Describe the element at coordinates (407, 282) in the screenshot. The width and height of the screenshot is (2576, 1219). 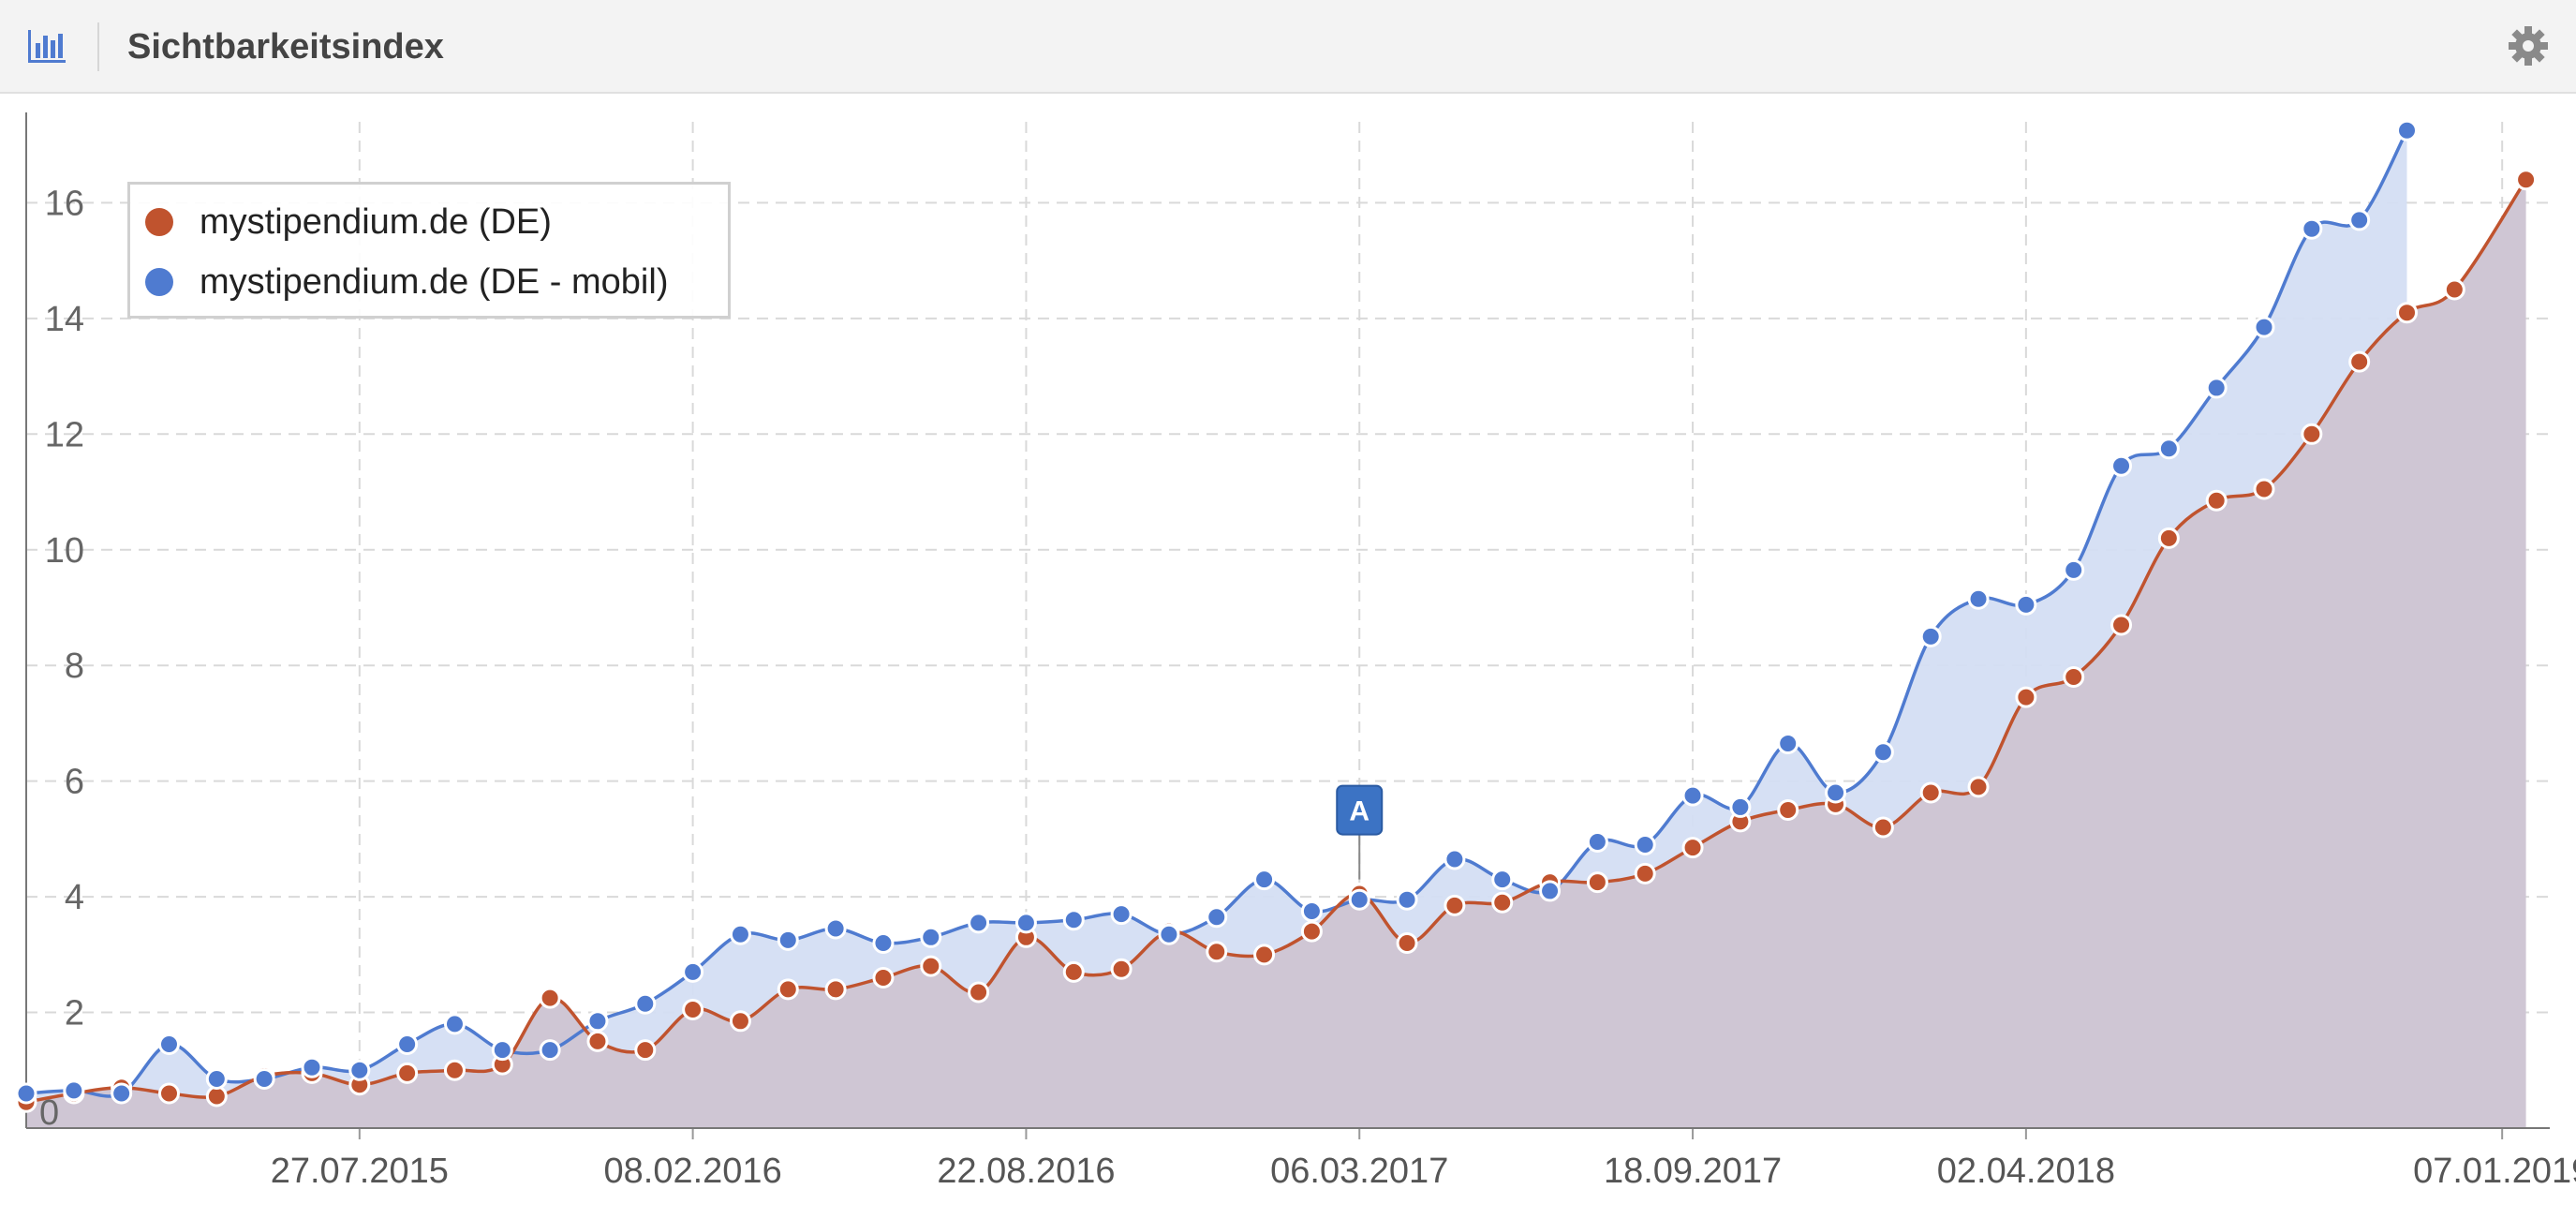
I see `legend-item-mobile: mystipendium.de (DE - mobil)` at that location.